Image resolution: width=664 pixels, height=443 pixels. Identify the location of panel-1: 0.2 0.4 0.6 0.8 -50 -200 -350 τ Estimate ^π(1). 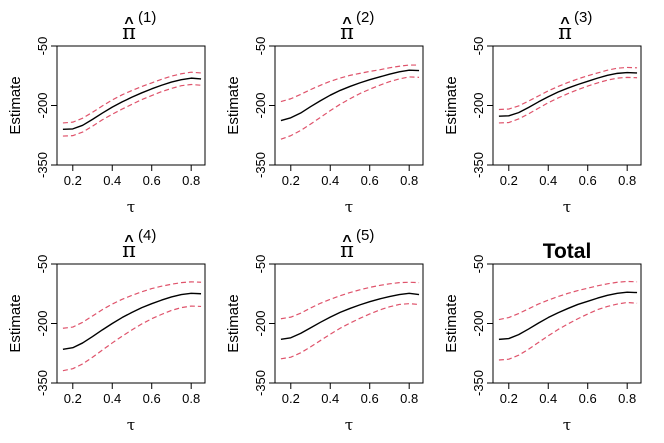
(106, 112).